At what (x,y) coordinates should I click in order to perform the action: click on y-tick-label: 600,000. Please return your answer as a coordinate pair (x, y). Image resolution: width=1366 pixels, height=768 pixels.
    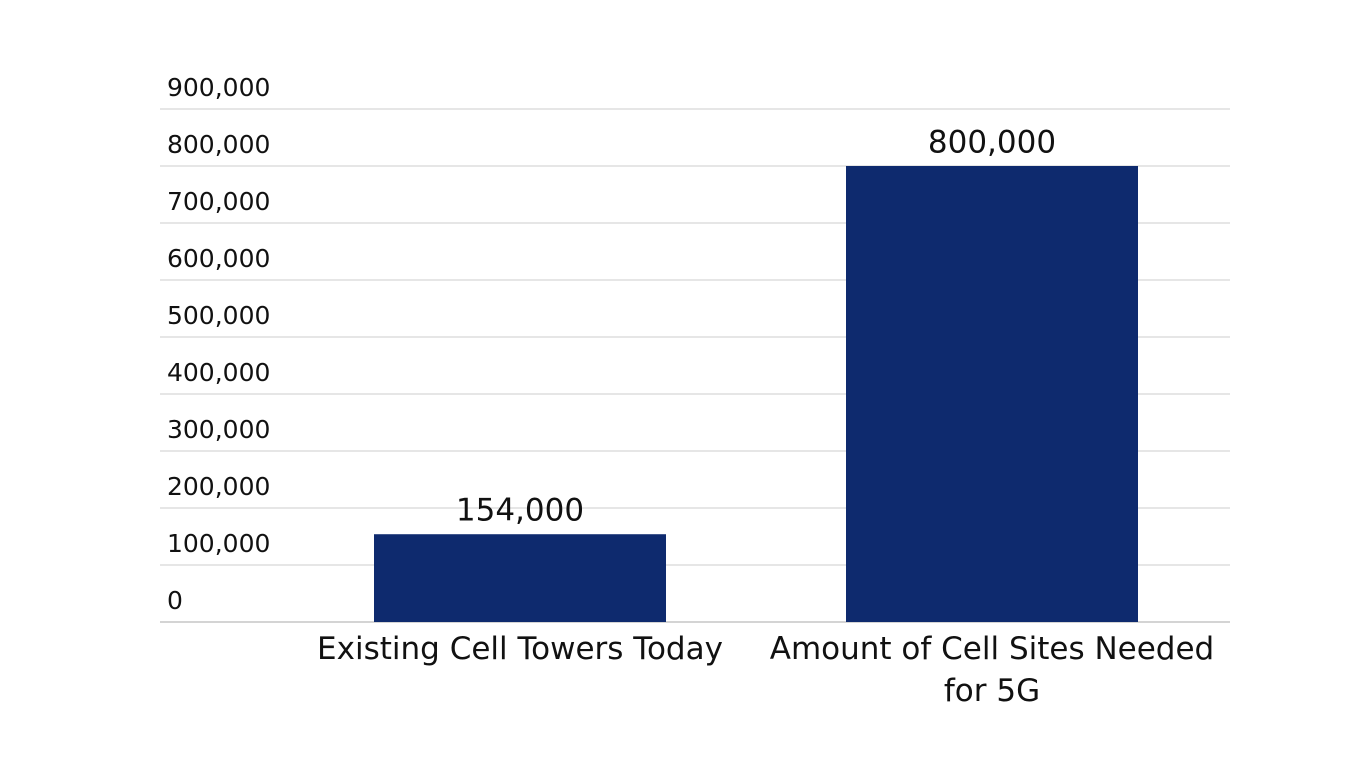
    Looking at the image, I should click on (218, 258).